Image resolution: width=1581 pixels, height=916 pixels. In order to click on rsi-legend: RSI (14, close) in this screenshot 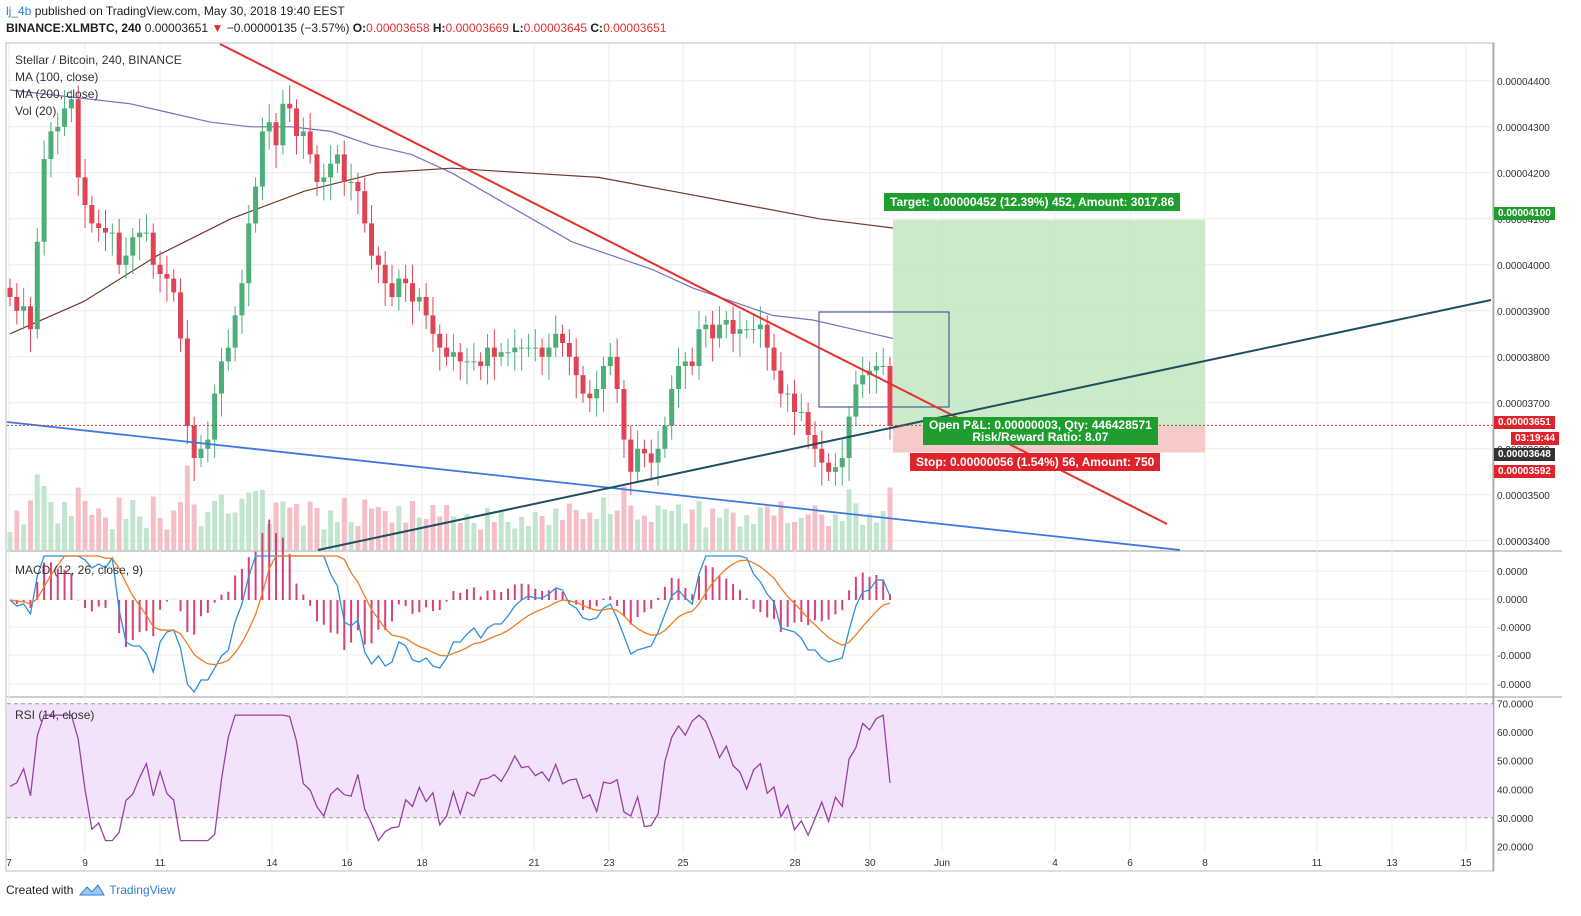, I will do `click(55, 715)`.